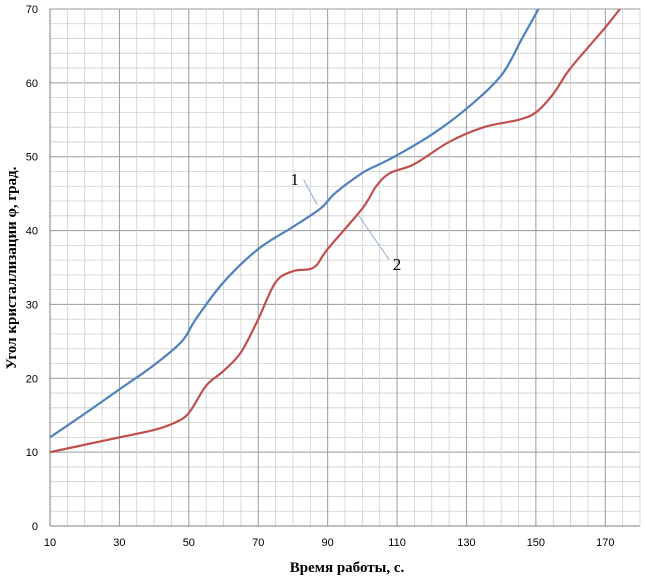 The width and height of the screenshot is (647, 583). Describe the element at coordinates (32, 305) in the screenshot. I see `y-tick-label: 30` at that location.